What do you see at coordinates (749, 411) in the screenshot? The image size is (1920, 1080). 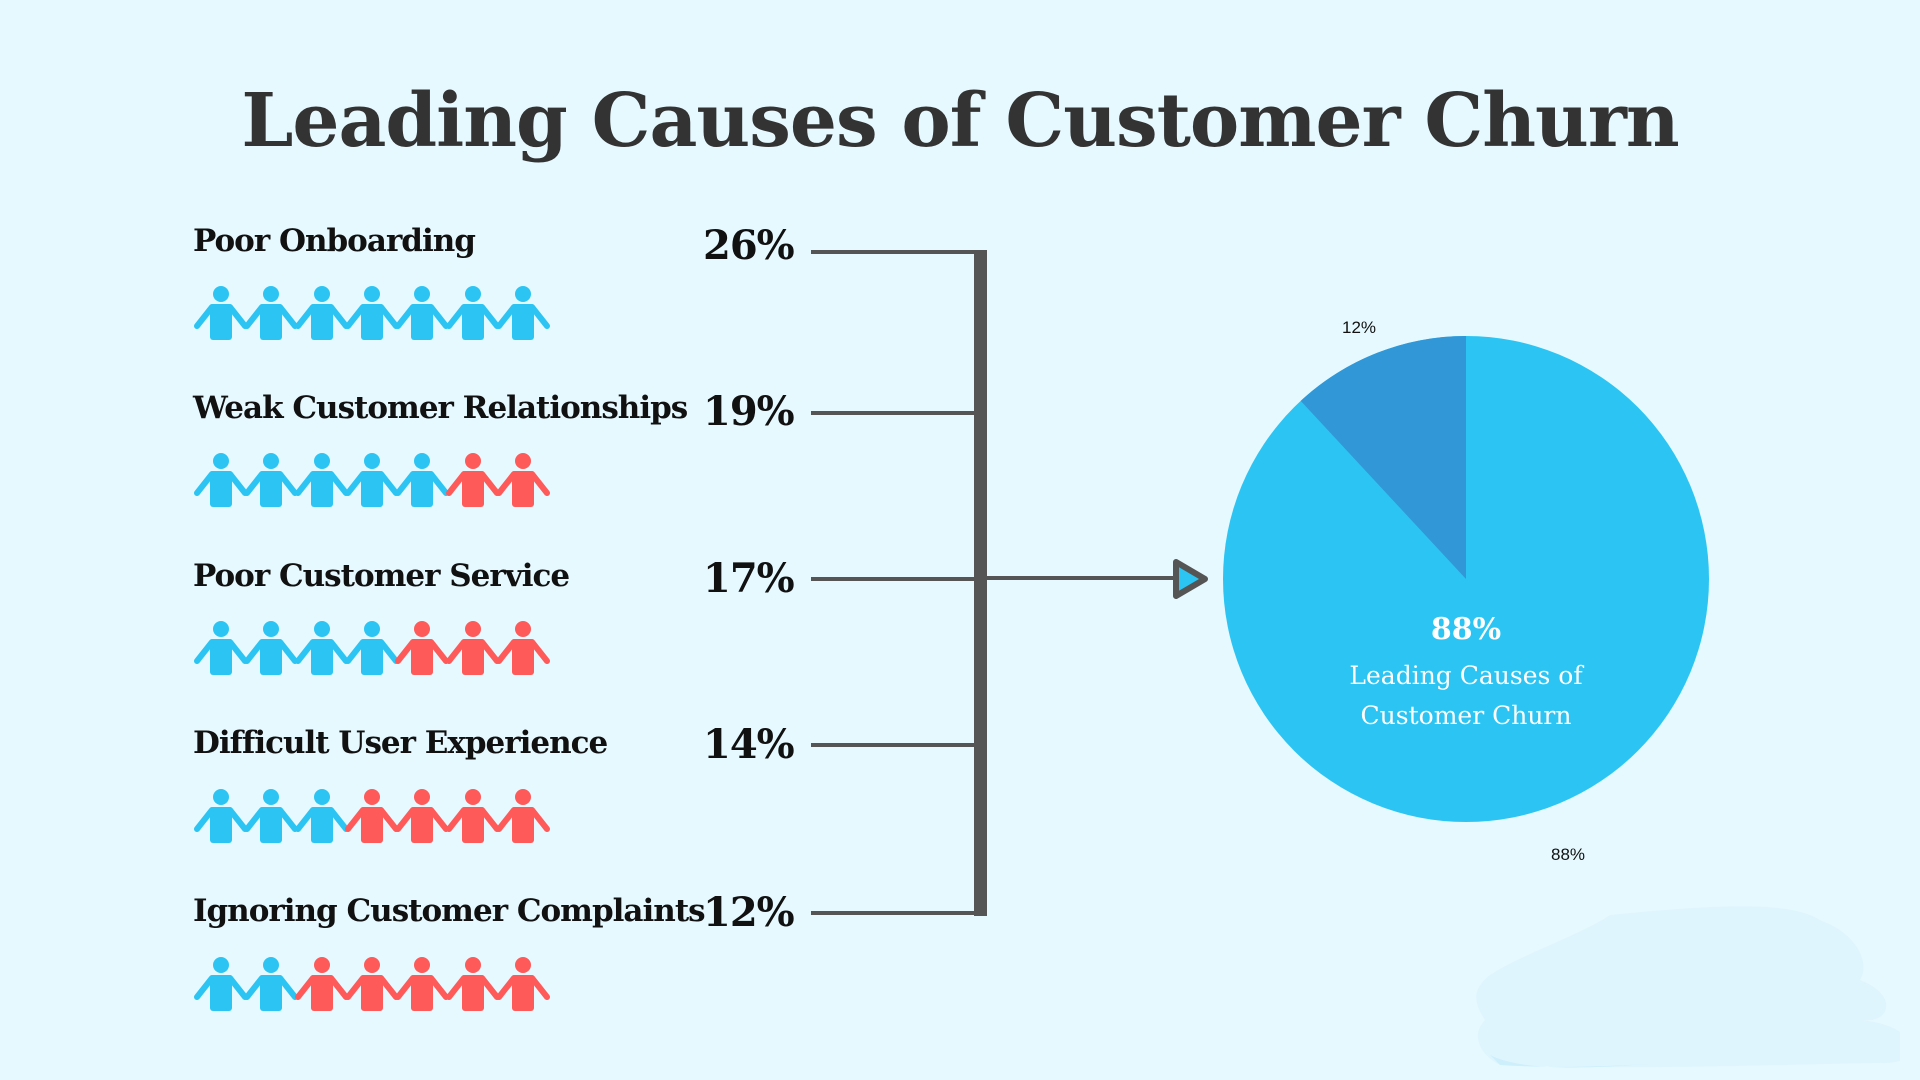 I see `cause-percent-weak-relationships: 19%` at bounding box center [749, 411].